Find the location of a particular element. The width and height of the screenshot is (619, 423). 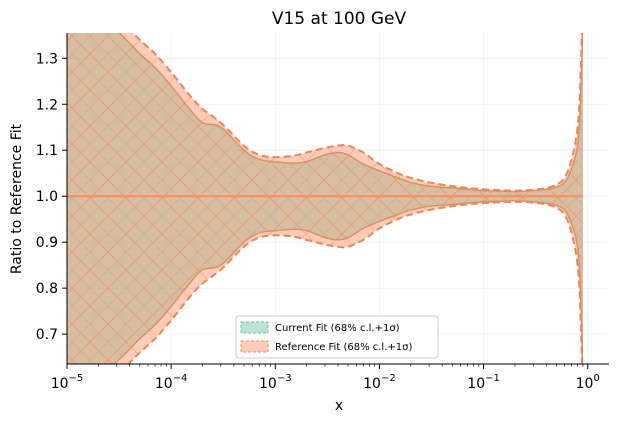

x-tick-label: 10⁰ is located at coordinates (588, 382).